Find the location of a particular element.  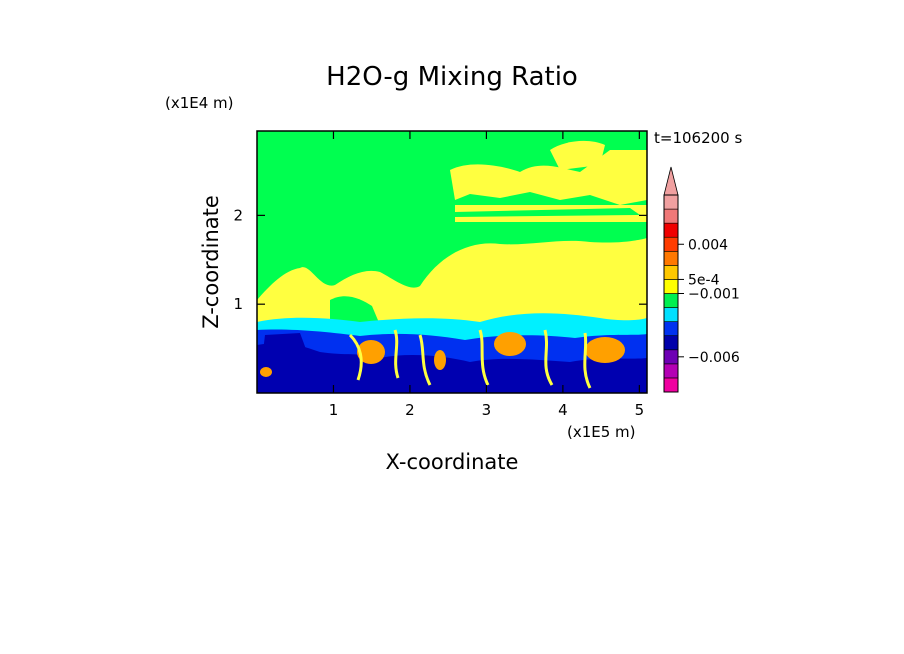

colorbar-arrow is located at coordinates (671, 181).